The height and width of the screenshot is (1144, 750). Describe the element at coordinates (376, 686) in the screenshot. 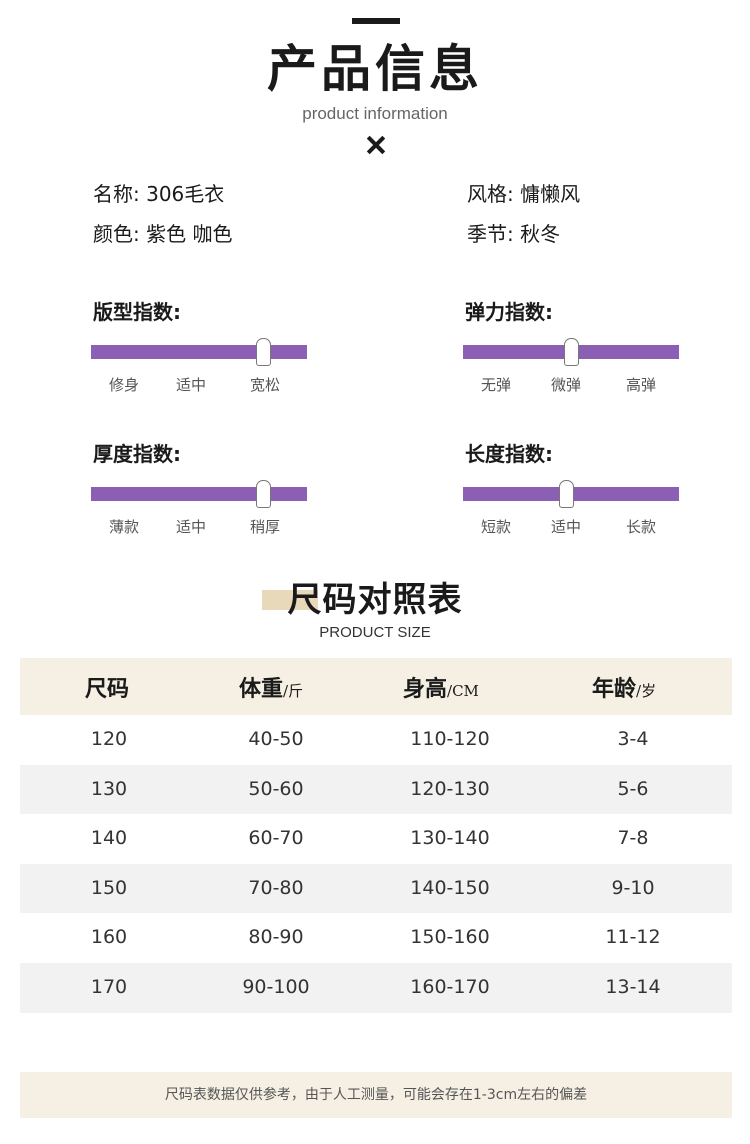

I see `size-table-header: 尺码 体重/斤 身高/CM 年龄/岁` at that location.